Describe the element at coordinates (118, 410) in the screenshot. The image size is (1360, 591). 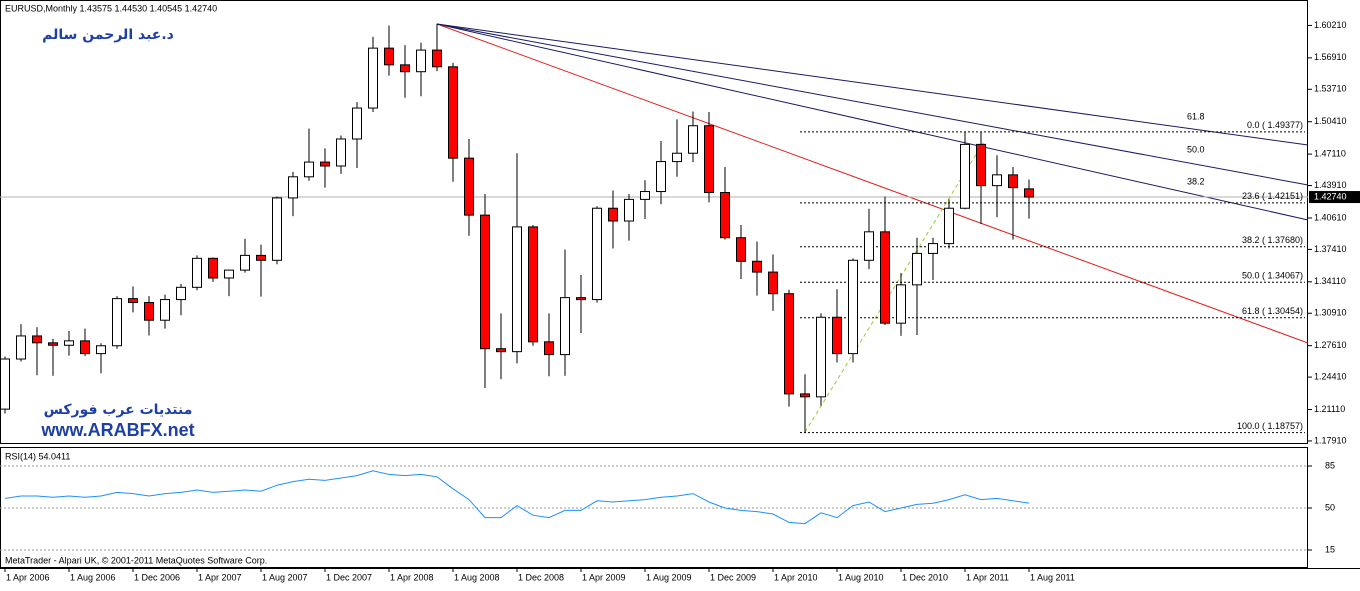
I see `forum-name: منتديات عرب فوركس` at that location.